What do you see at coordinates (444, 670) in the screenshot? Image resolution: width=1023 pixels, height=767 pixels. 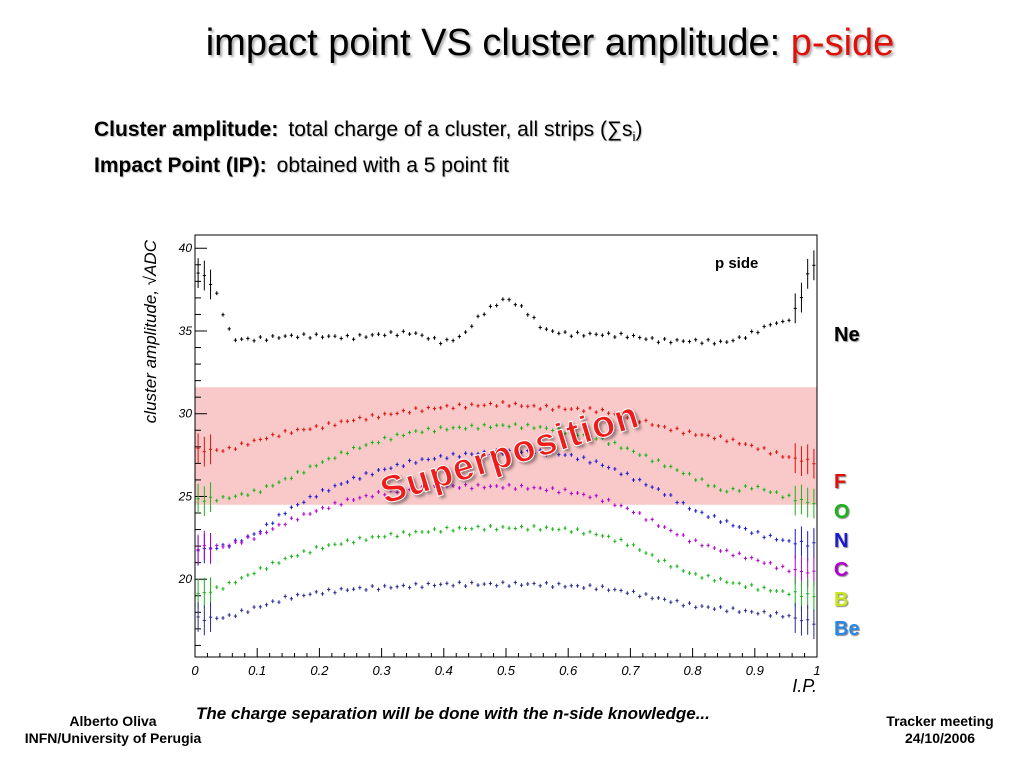 I see `x-tick-label: 0.4` at bounding box center [444, 670].